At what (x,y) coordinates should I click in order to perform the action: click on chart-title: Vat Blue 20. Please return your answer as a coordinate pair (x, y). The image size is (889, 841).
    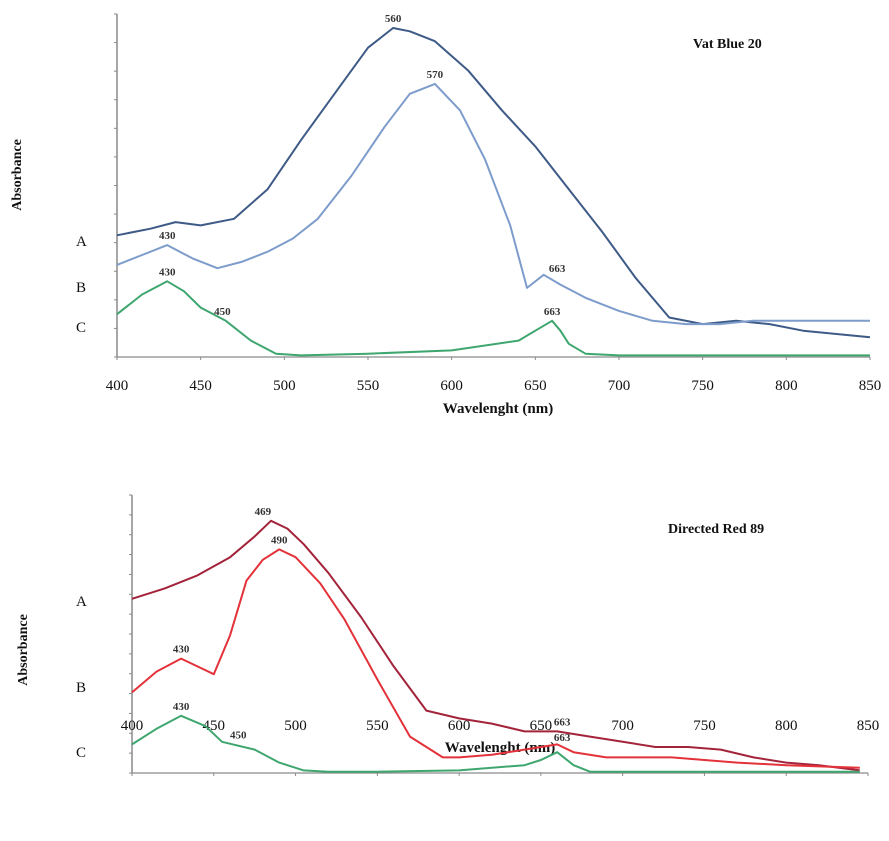
    Looking at the image, I should click on (727, 44).